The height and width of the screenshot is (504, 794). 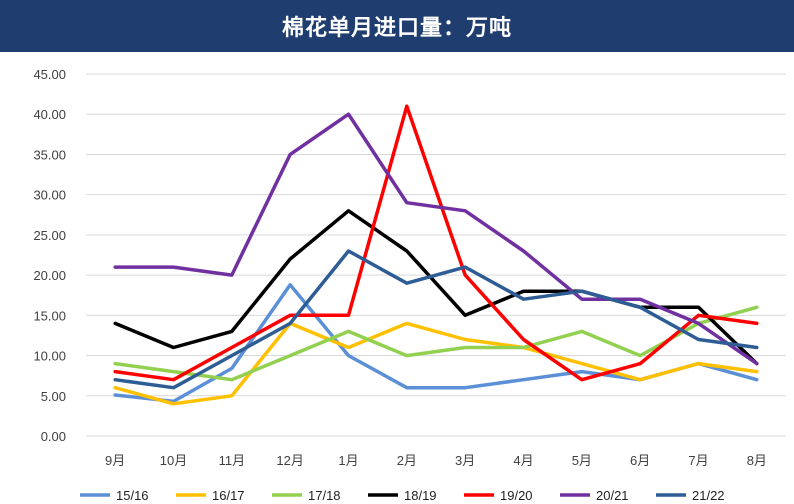 What do you see at coordinates (516, 495) in the screenshot?
I see `legend-label: 19/20` at bounding box center [516, 495].